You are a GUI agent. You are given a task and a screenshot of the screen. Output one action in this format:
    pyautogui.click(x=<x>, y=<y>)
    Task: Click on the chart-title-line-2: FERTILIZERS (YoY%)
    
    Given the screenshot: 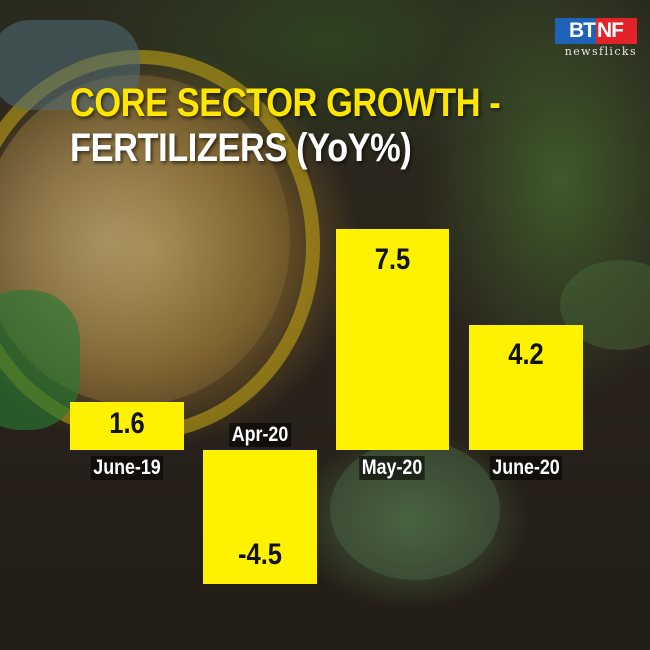 What is the action you would take?
    pyautogui.click(x=241, y=148)
    